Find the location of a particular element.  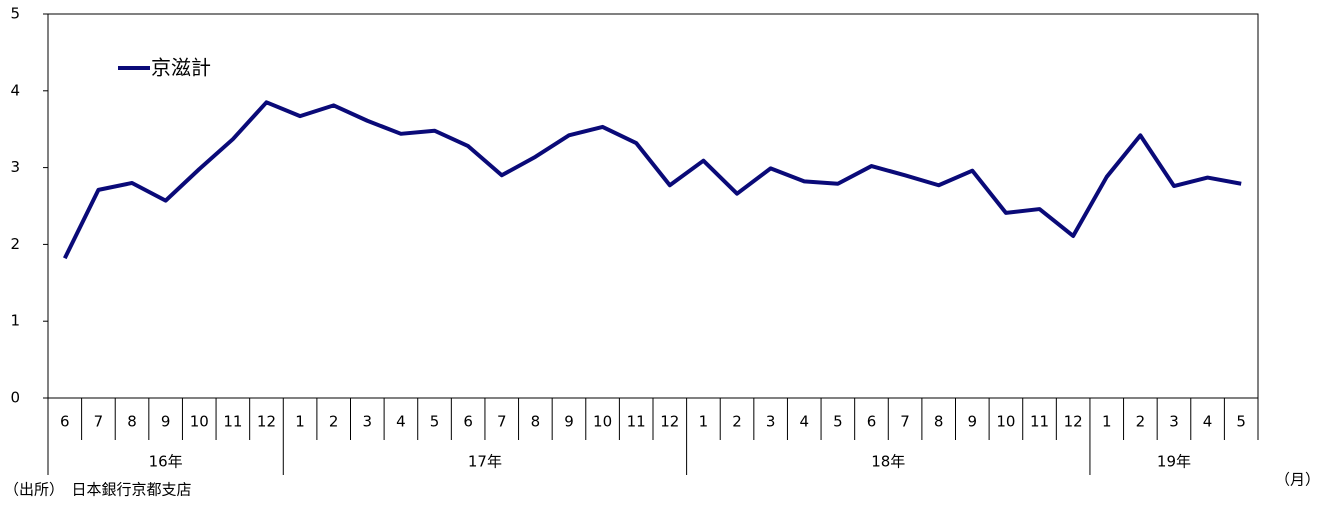

x-unit: （月） is located at coordinates (1297, 480).